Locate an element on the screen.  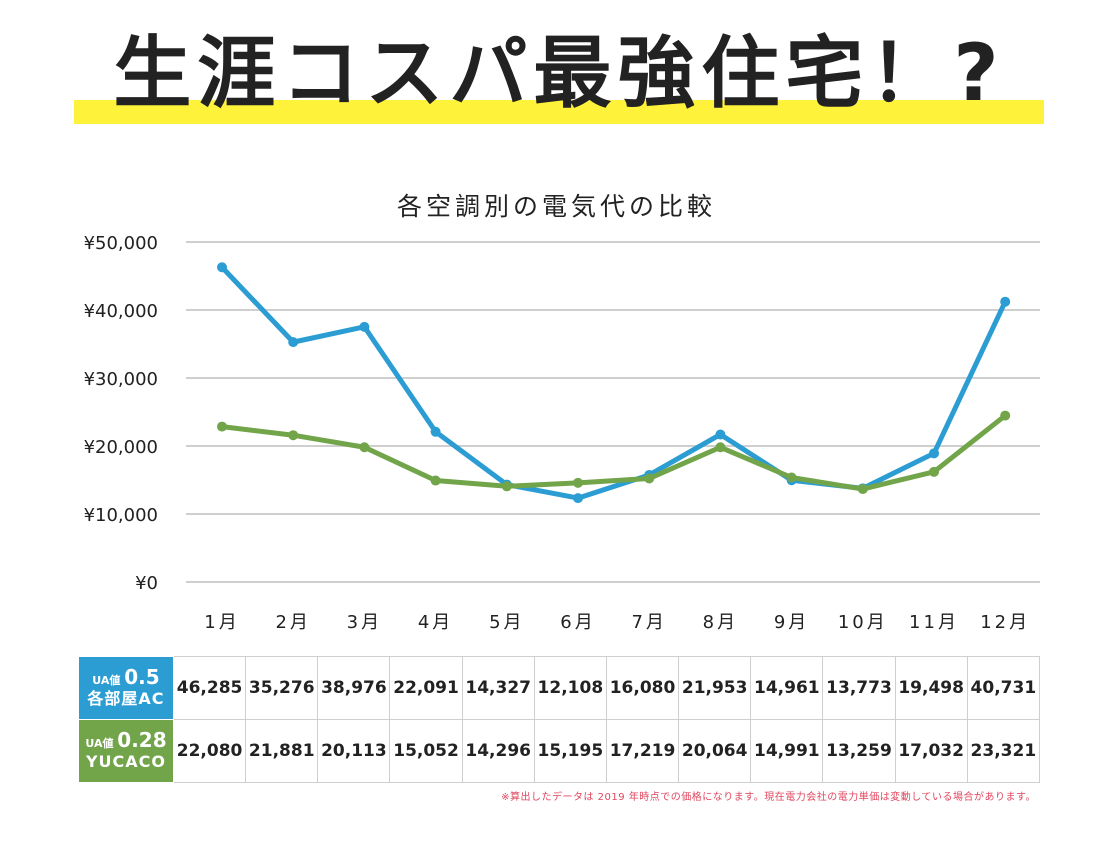
ua-line: UA値 0.5 is located at coordinates (126, 677).